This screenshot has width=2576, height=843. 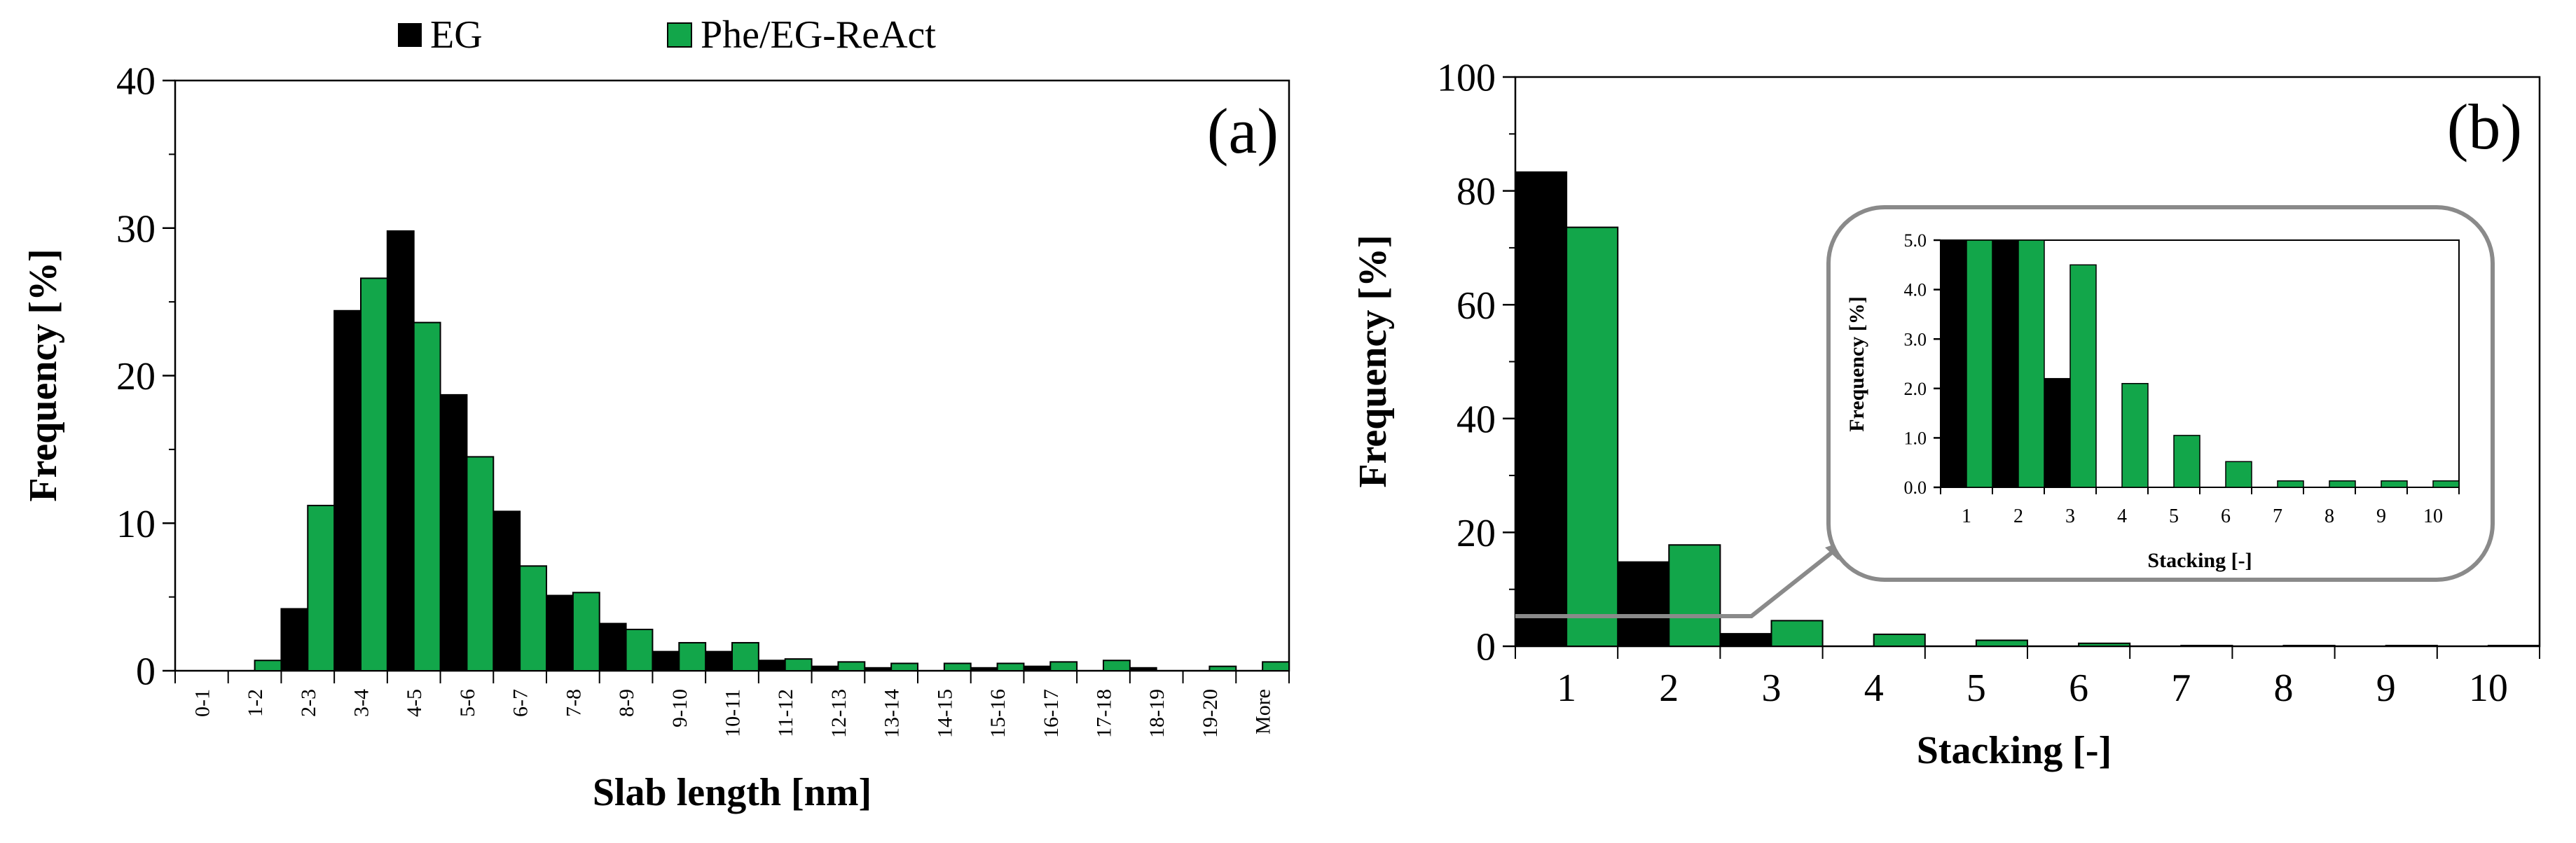 What do you see at coordinates (1915, 439) in the screenshot?
I see `y-tick-label: 1.0` at bounding box center [1915, 439].